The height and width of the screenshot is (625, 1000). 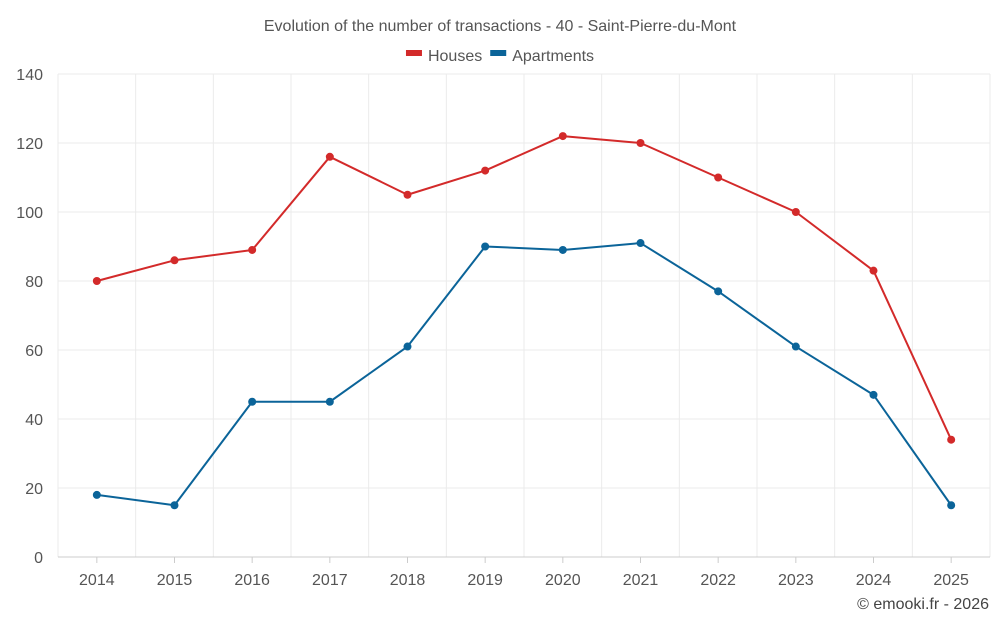 What do you see at coordinates (455, 56) in the screenshot?
I see `legend-label: Houses` at bounding box center [455, 56].